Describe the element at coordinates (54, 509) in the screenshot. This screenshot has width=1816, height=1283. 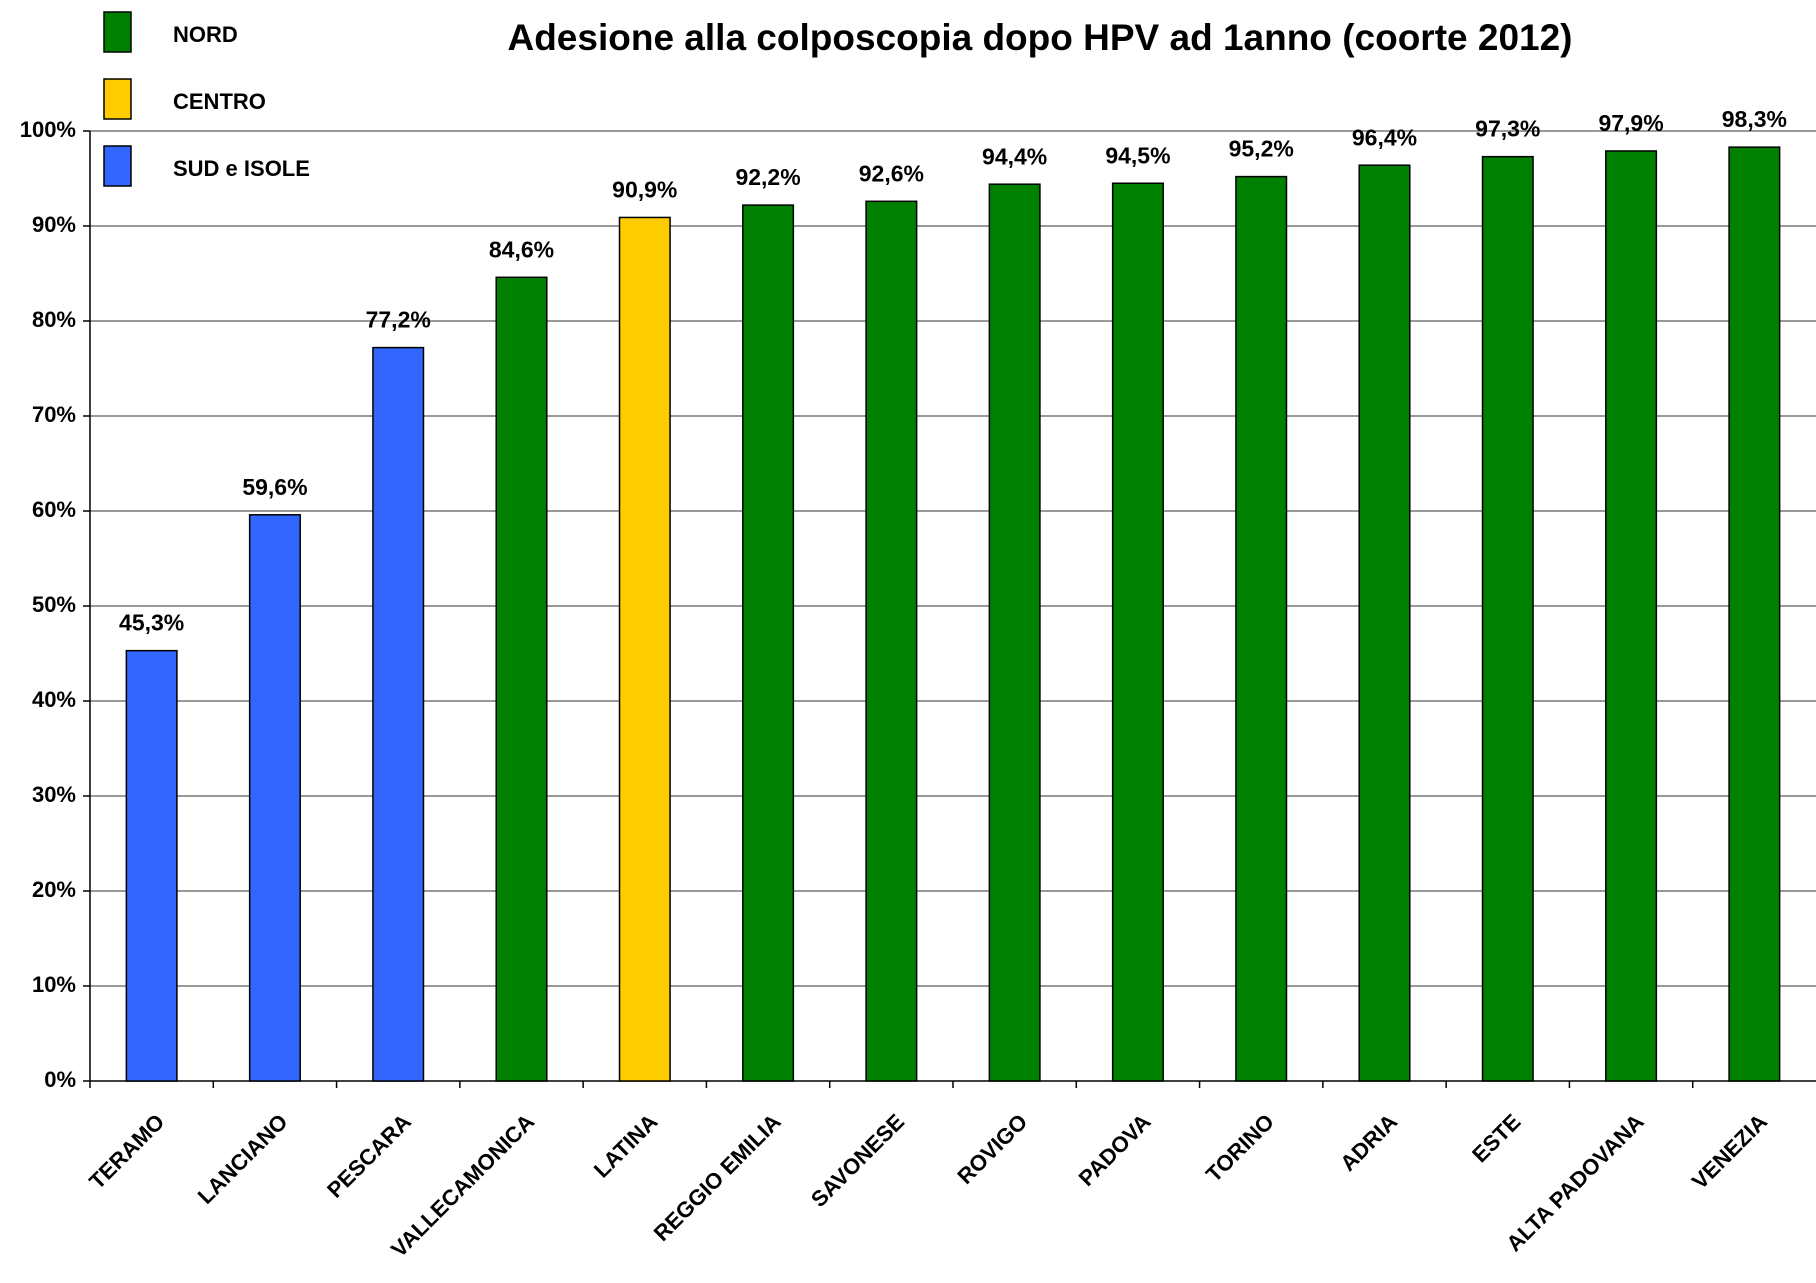
I see `y-tick-label: 60%` at that location.